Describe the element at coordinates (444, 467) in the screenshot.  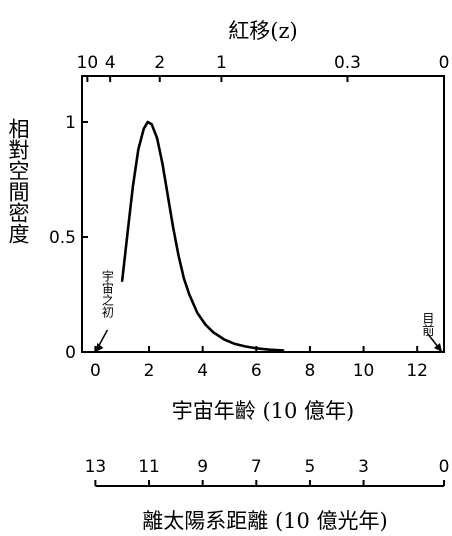
I see `distance-tick-label: 0` at that location.